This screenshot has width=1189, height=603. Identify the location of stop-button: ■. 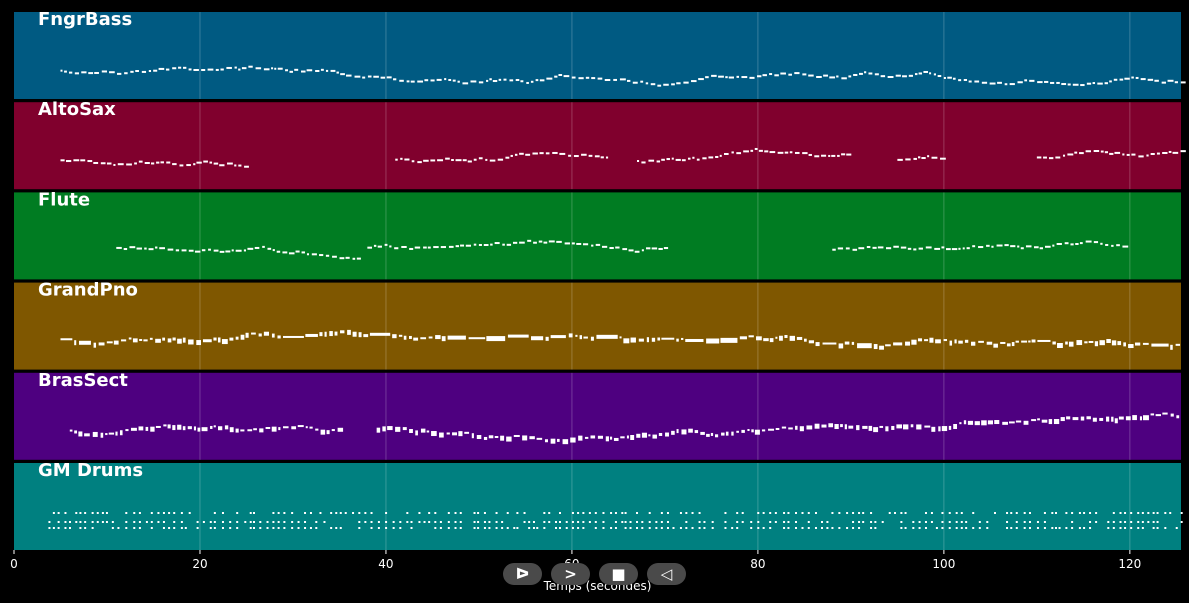
(618, 574).